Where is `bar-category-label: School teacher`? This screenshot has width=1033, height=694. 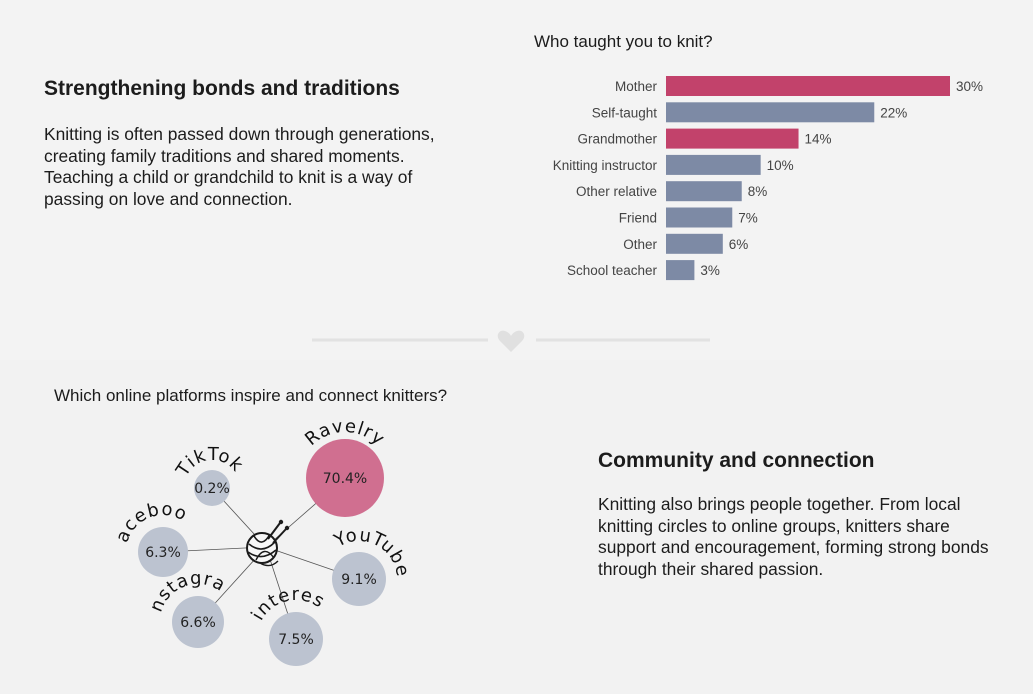
bar-category-label: School teacher is located at coordinates (612, 270).